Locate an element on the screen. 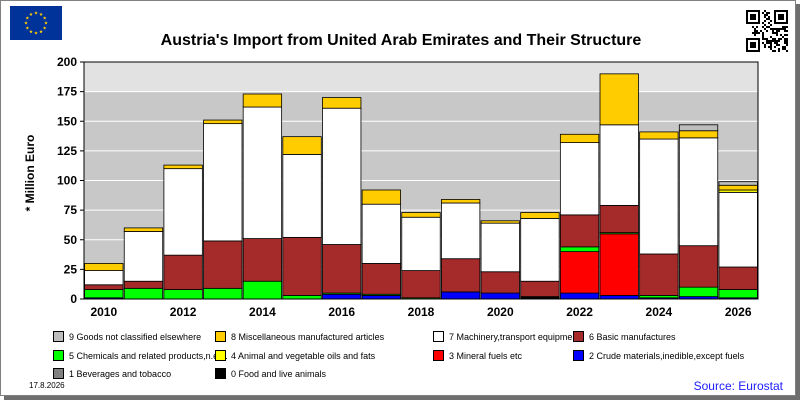 This screenshot has height=401, width=800. legend-label: 9 Goods not classified elsewhere is located at coordinates (135, 337).